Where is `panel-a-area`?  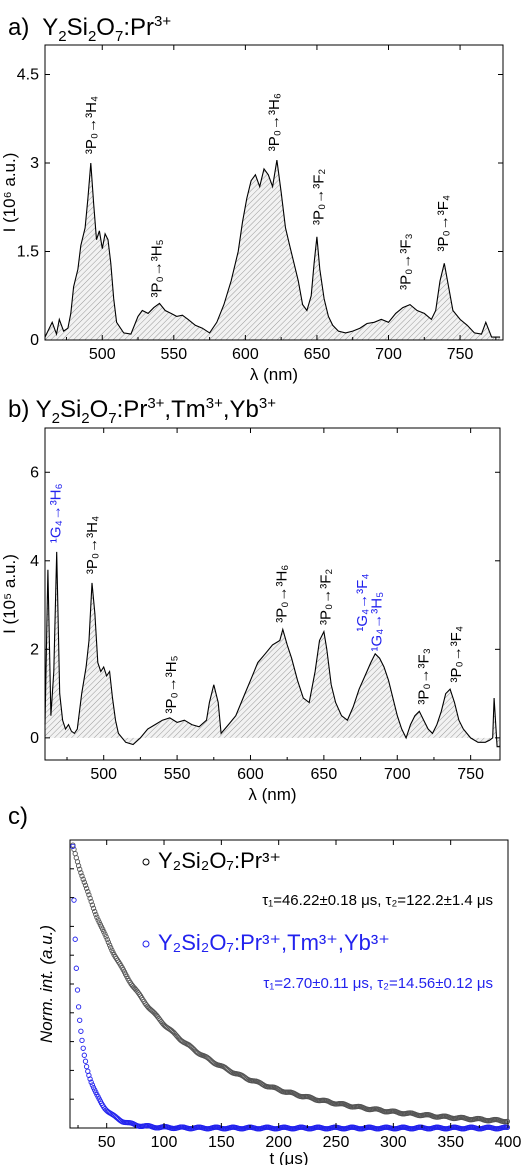
panel-a-area is located at coordinates (273, 250).